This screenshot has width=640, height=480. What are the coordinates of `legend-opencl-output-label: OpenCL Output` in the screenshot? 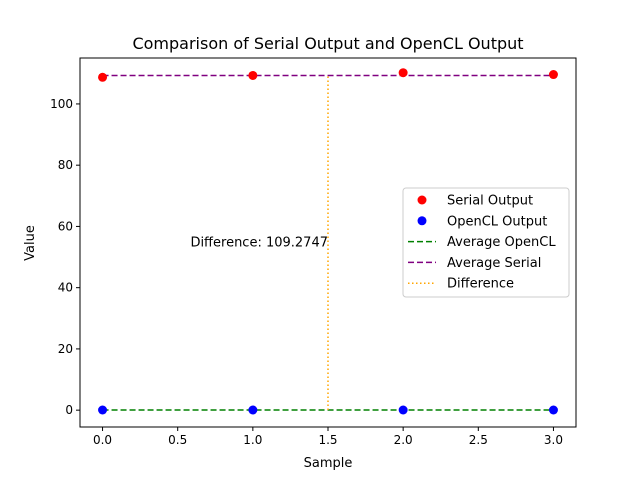 It's located at (497, 221).